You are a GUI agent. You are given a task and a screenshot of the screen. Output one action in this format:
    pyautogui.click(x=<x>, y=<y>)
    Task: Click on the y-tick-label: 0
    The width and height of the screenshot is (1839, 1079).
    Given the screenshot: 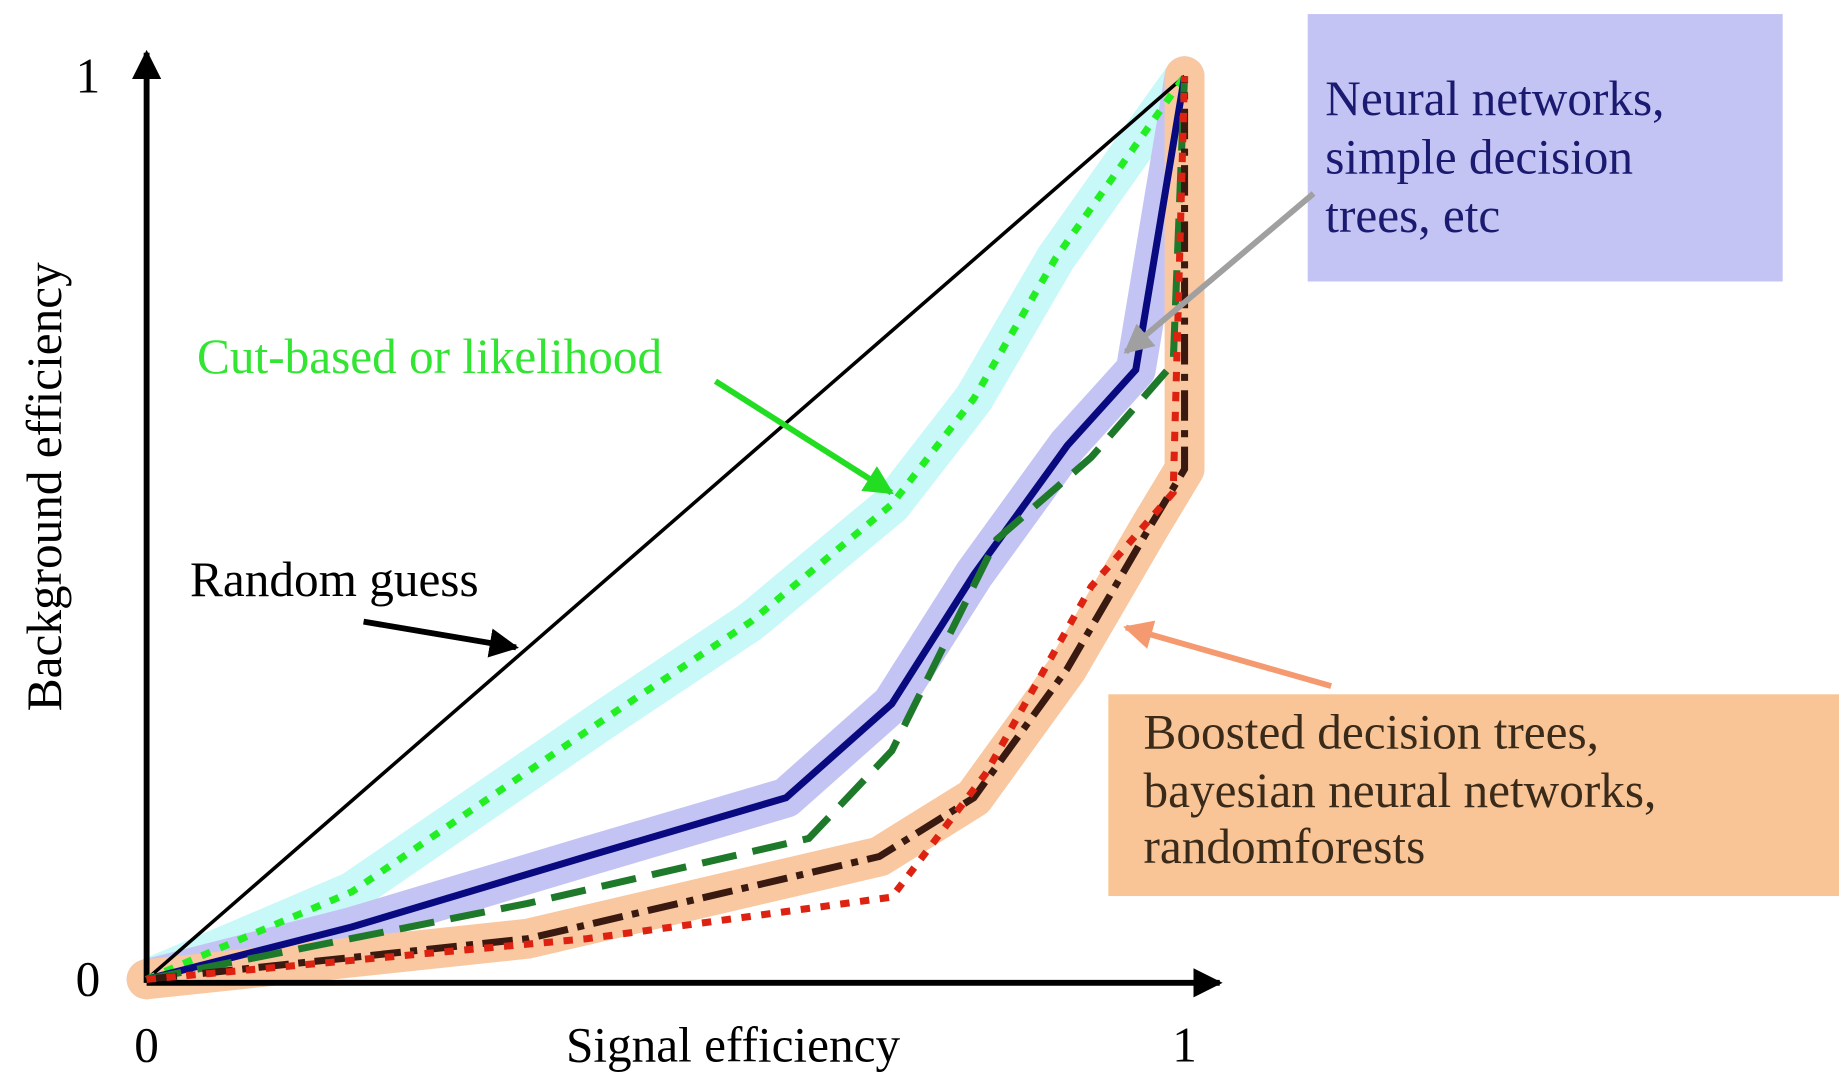 What is the action you would take?
    pyautogui.click(x=88, y=979)
    